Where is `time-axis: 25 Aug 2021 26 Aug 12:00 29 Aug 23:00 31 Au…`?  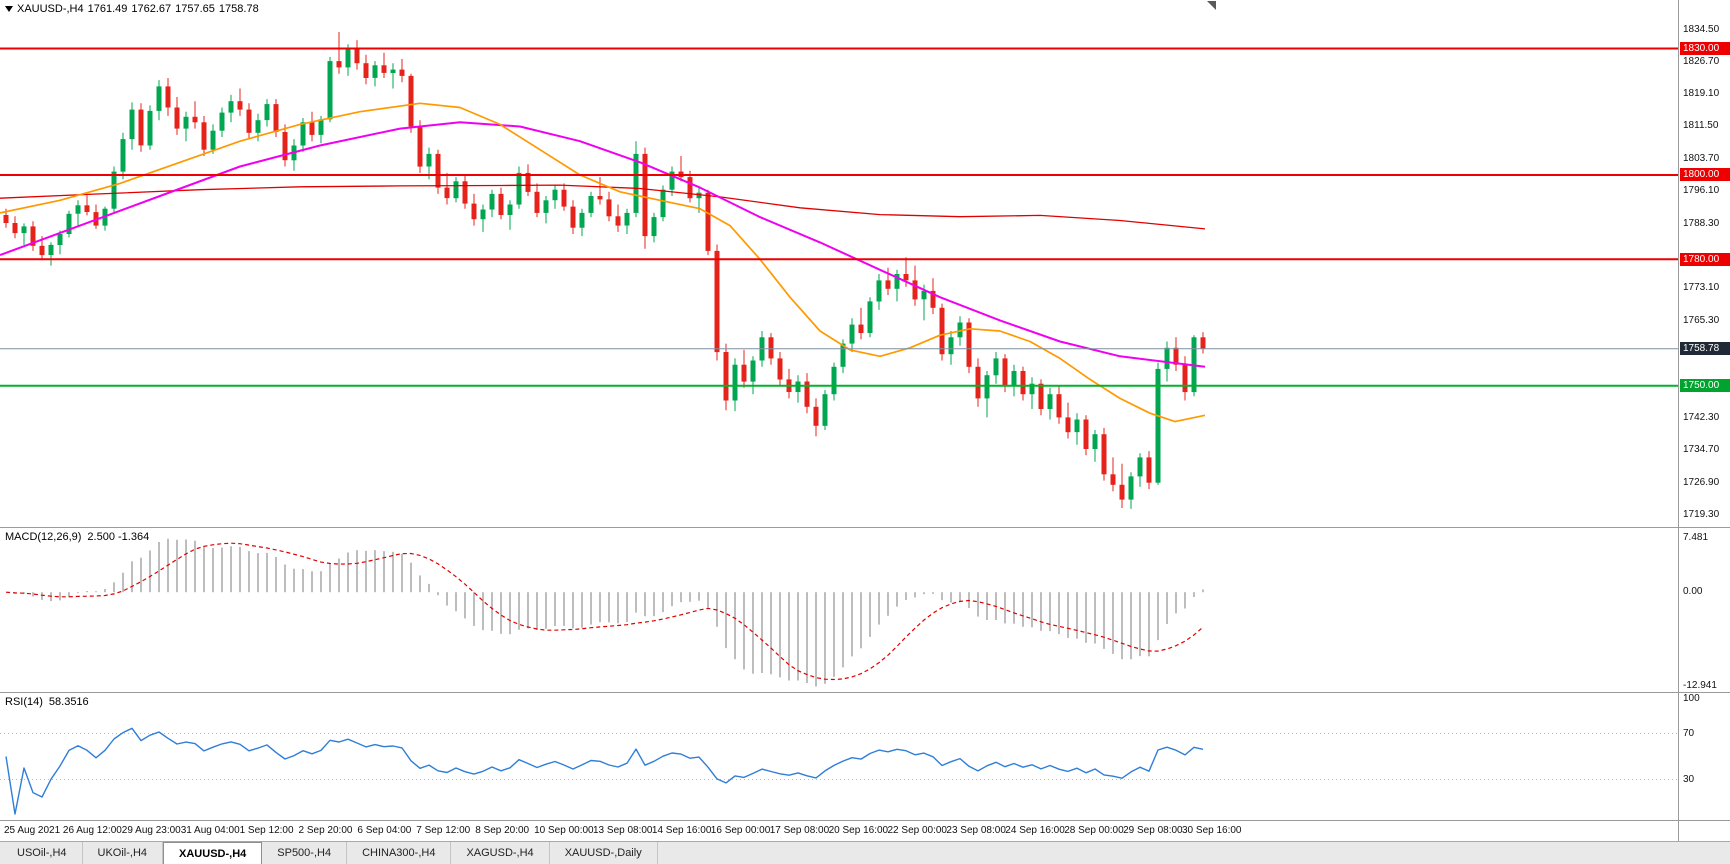
time-axis: 25 Aug 2021 26 Aug 12:00 29 Aug 23:00 31 Au… is located at coordinates (839, 830).